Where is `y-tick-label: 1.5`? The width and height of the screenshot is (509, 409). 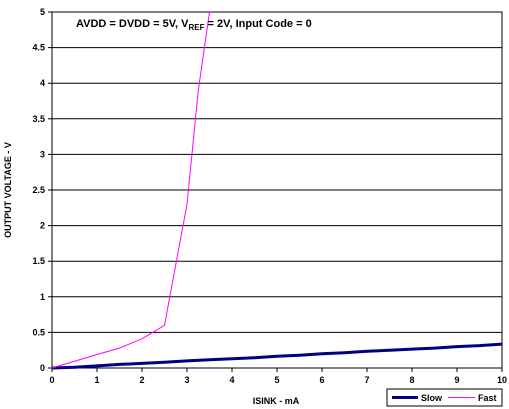 y-tick-label: 1.5 is located at coordinates (38, 261).